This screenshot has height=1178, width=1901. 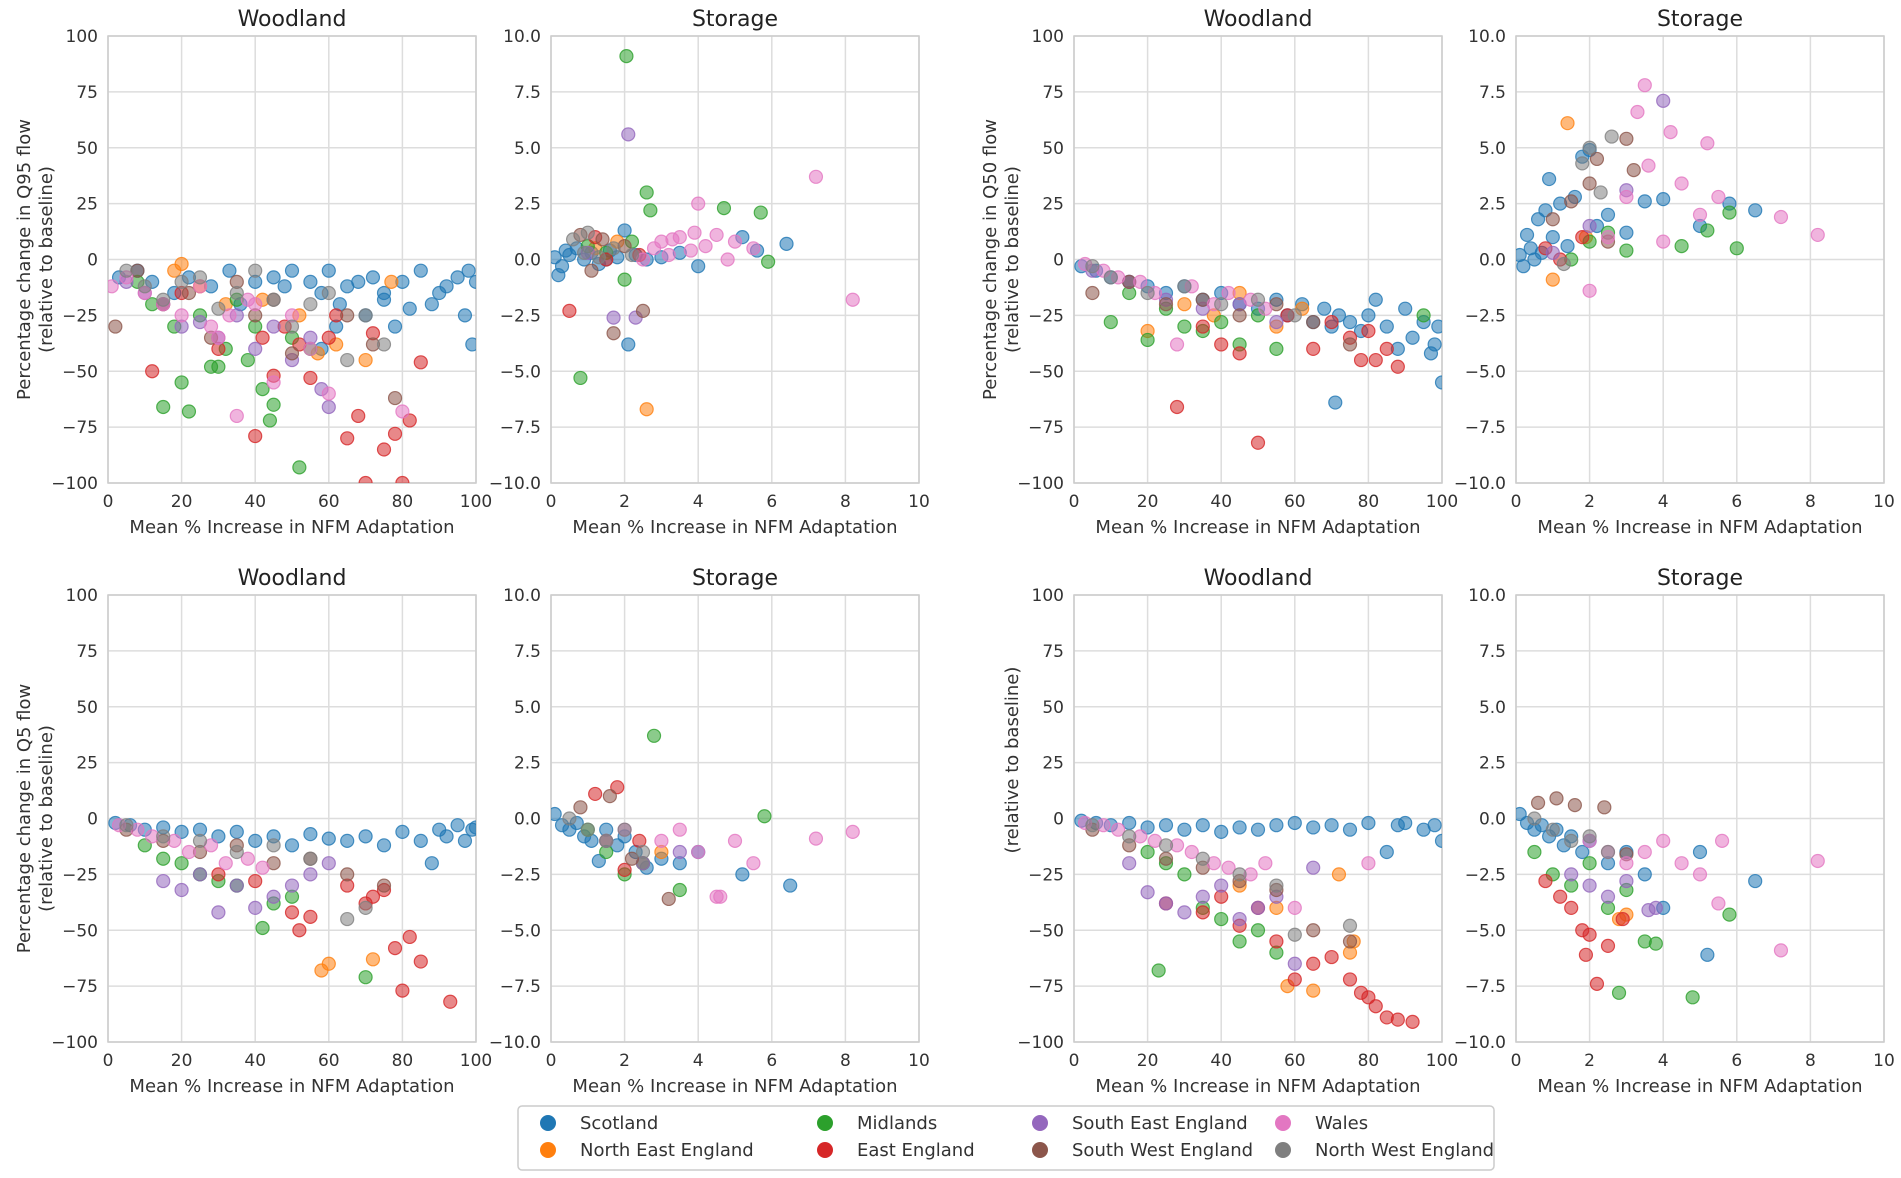 I want to click on legend-item-midlands: Midlands, so click(x=877, y=1123).